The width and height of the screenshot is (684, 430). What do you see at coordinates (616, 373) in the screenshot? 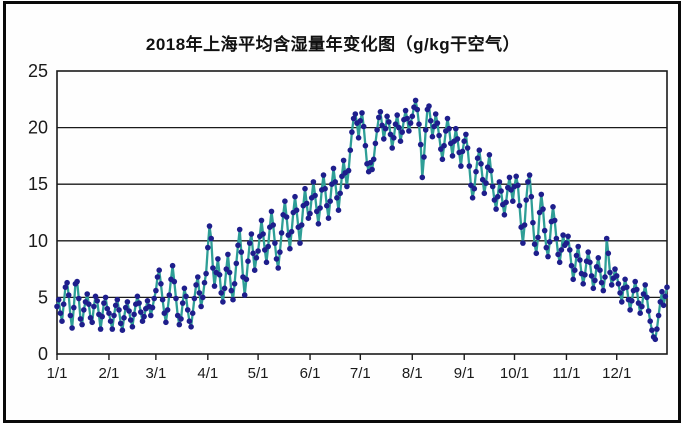
I see `x-axis-label: 12/1` at bounding box center [616, 373].